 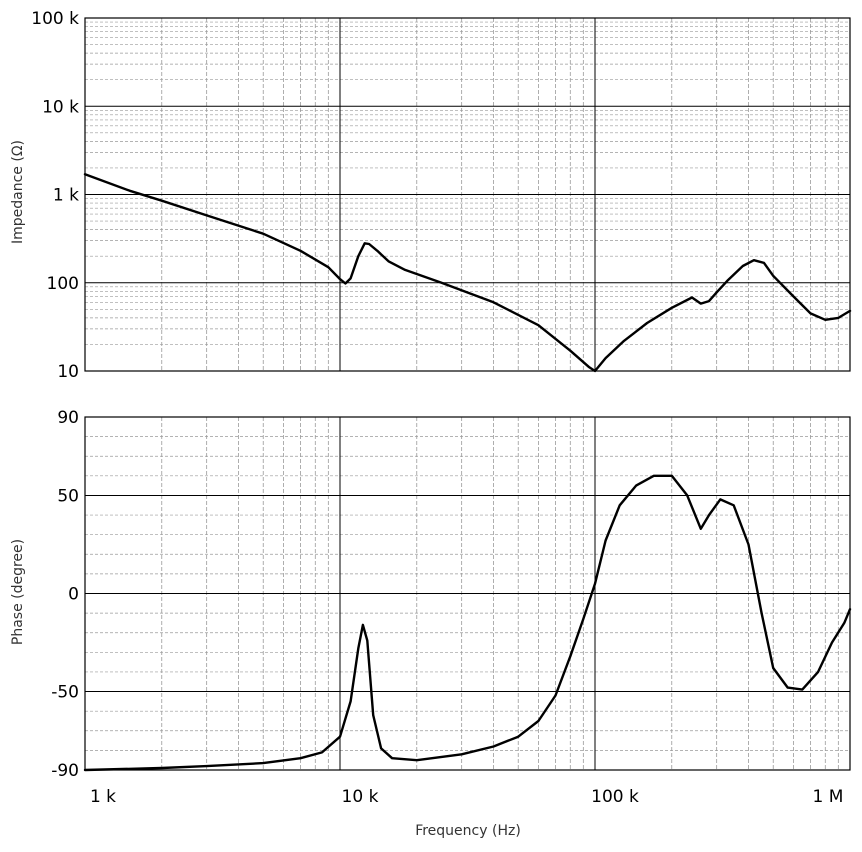 What do you see at coordinates (103, 797) in the screenshot?
I see `x-tick-label: 1 k` at bounding box center [103, 797].